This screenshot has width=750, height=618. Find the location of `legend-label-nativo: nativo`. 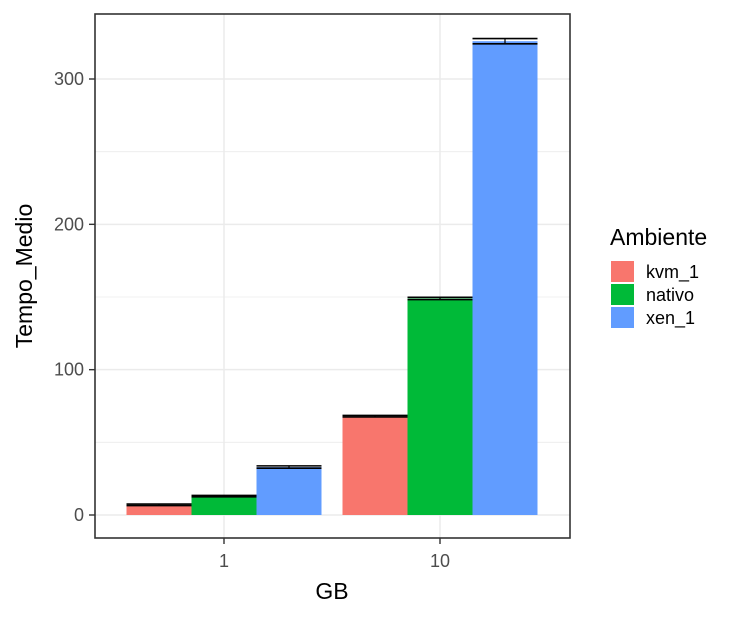

legend-label-nativo: nativo is located at coordinates (670, 295).